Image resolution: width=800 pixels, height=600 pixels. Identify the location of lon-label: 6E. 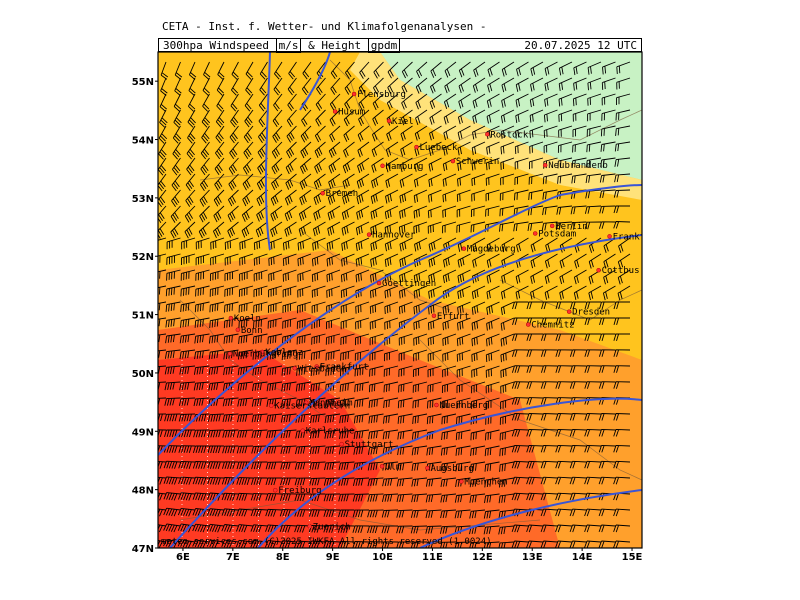
(183, 557).